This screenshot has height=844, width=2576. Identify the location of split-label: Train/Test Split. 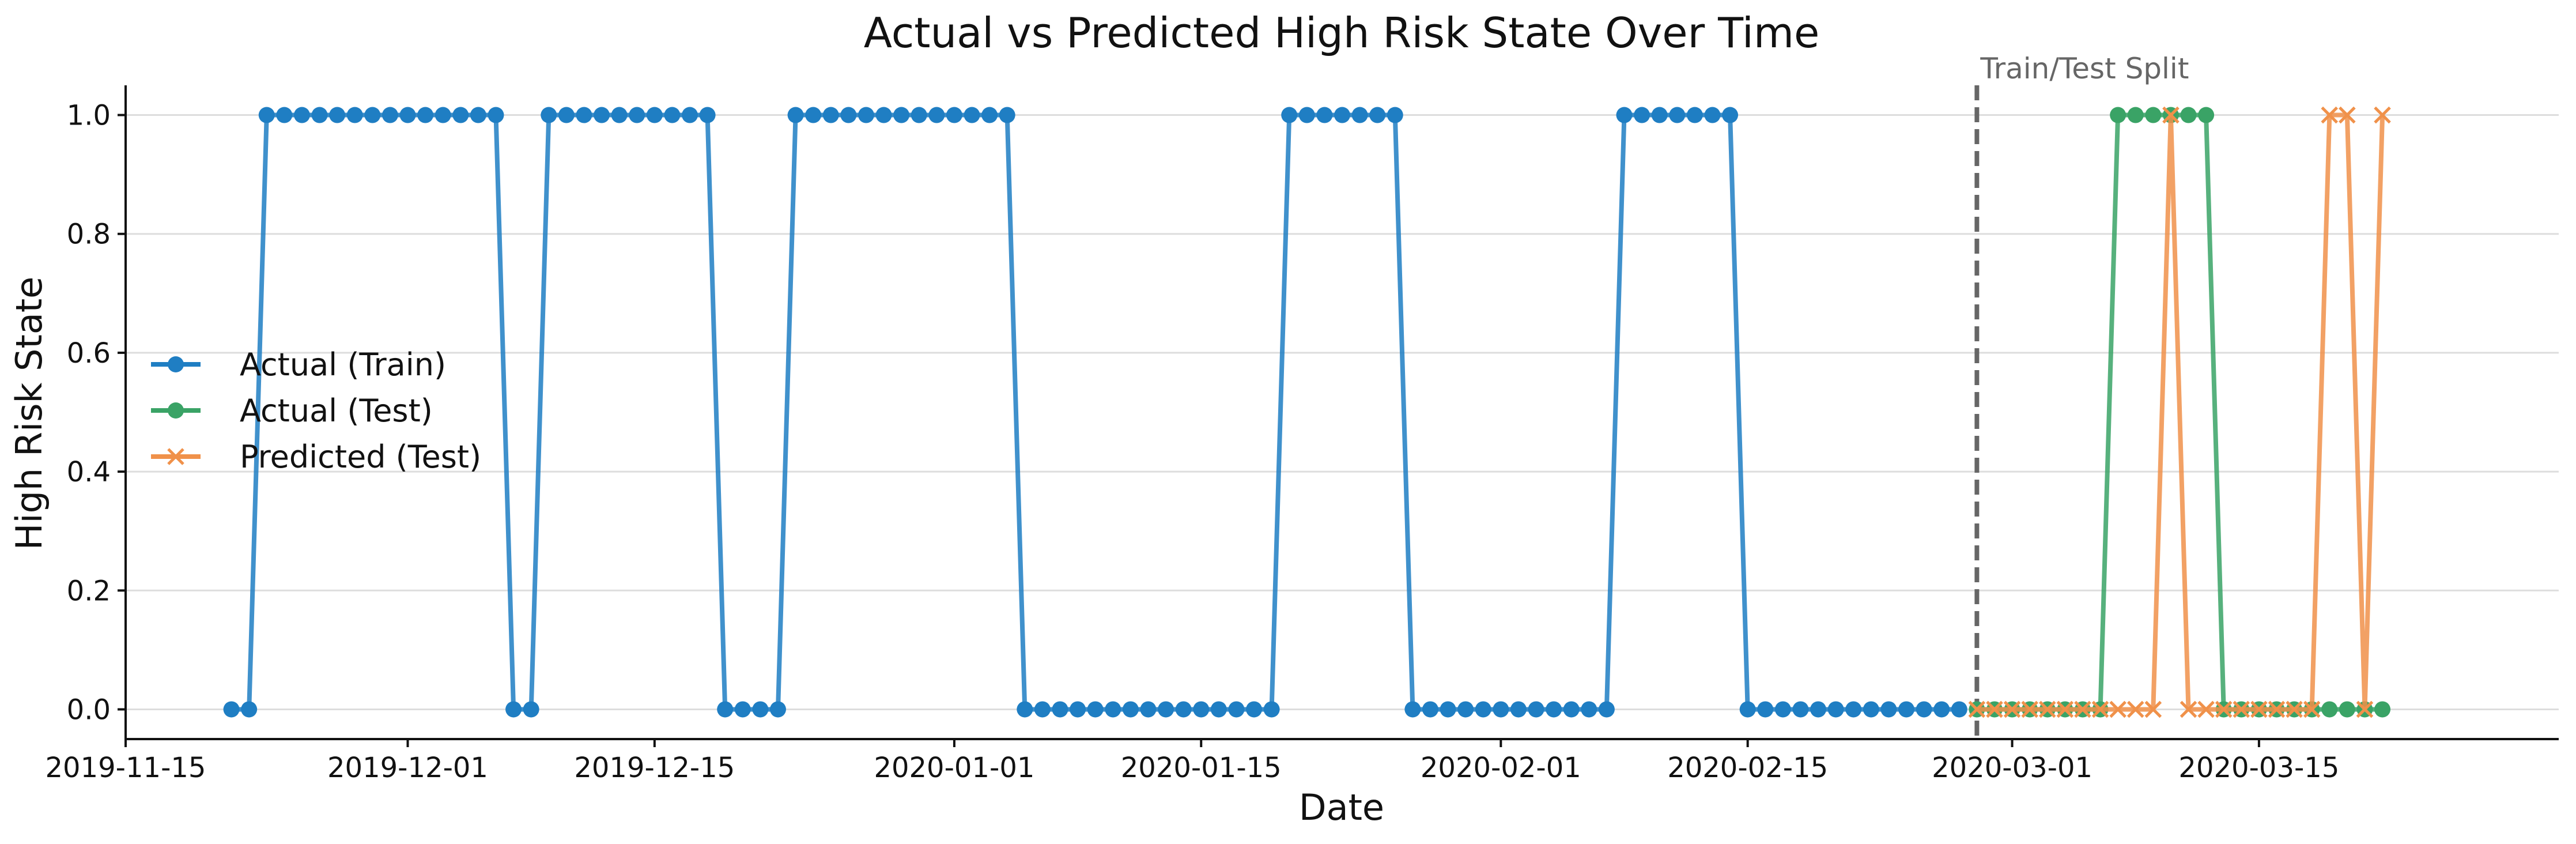
(2084, 68).